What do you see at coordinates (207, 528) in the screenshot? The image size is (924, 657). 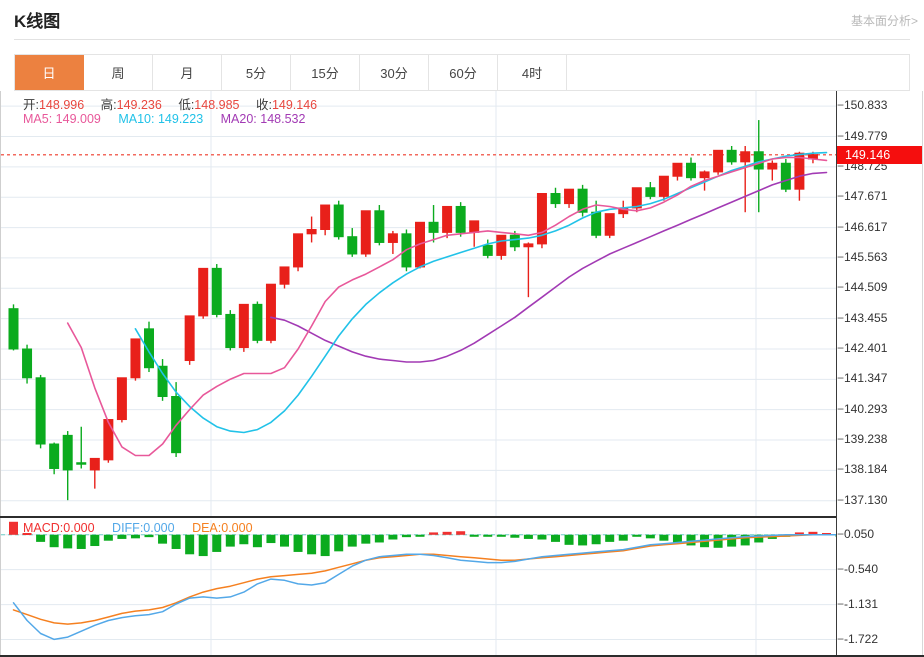 I see `dea-label: DEA:` at bounding box center [207, 528].